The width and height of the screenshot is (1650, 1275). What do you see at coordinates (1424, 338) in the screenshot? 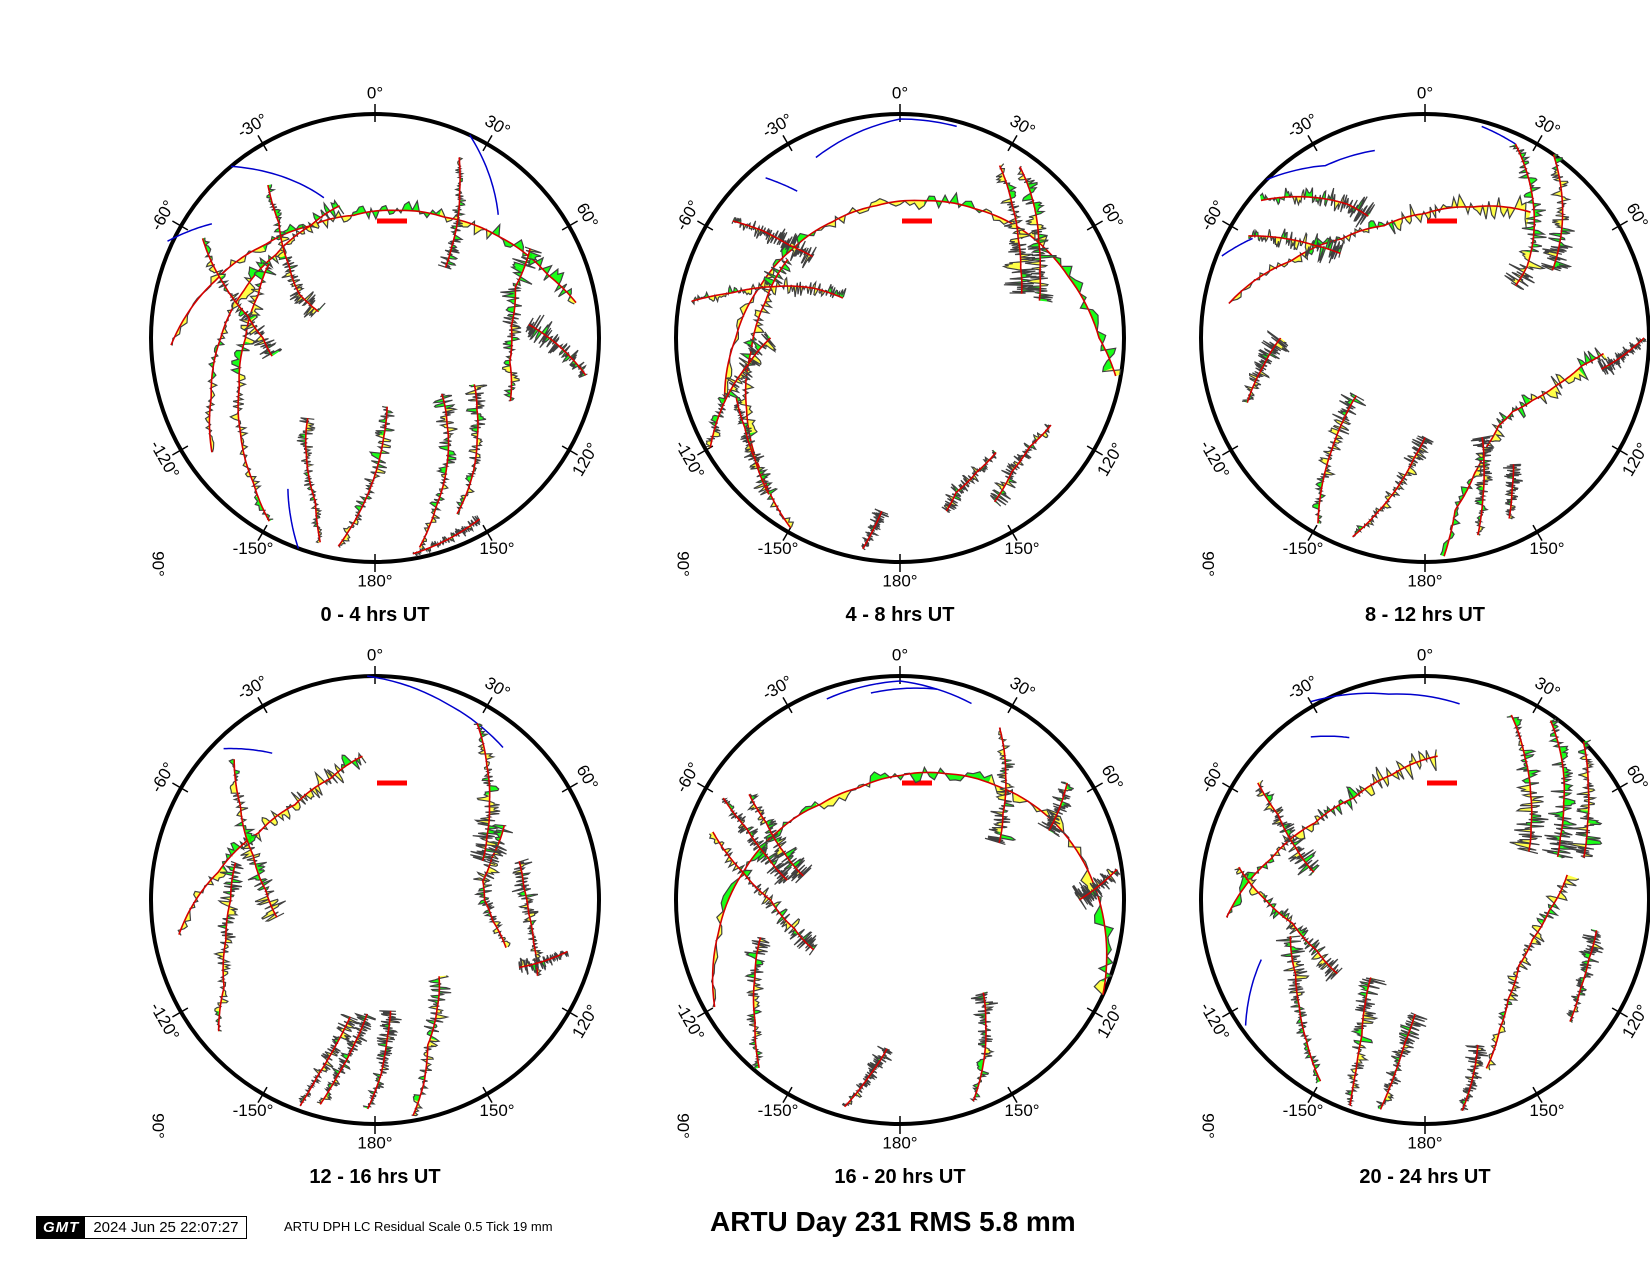
I see `horizon-circle` at bounding box center [1424, 338].